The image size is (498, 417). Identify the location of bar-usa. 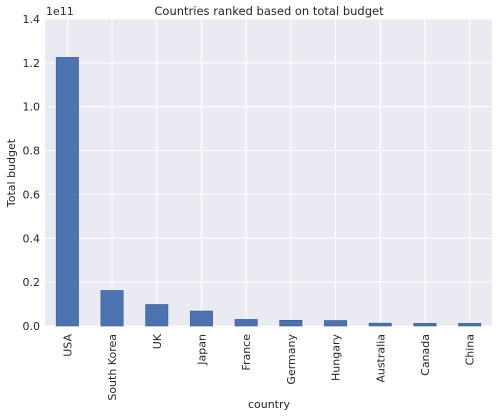
(67, 192).